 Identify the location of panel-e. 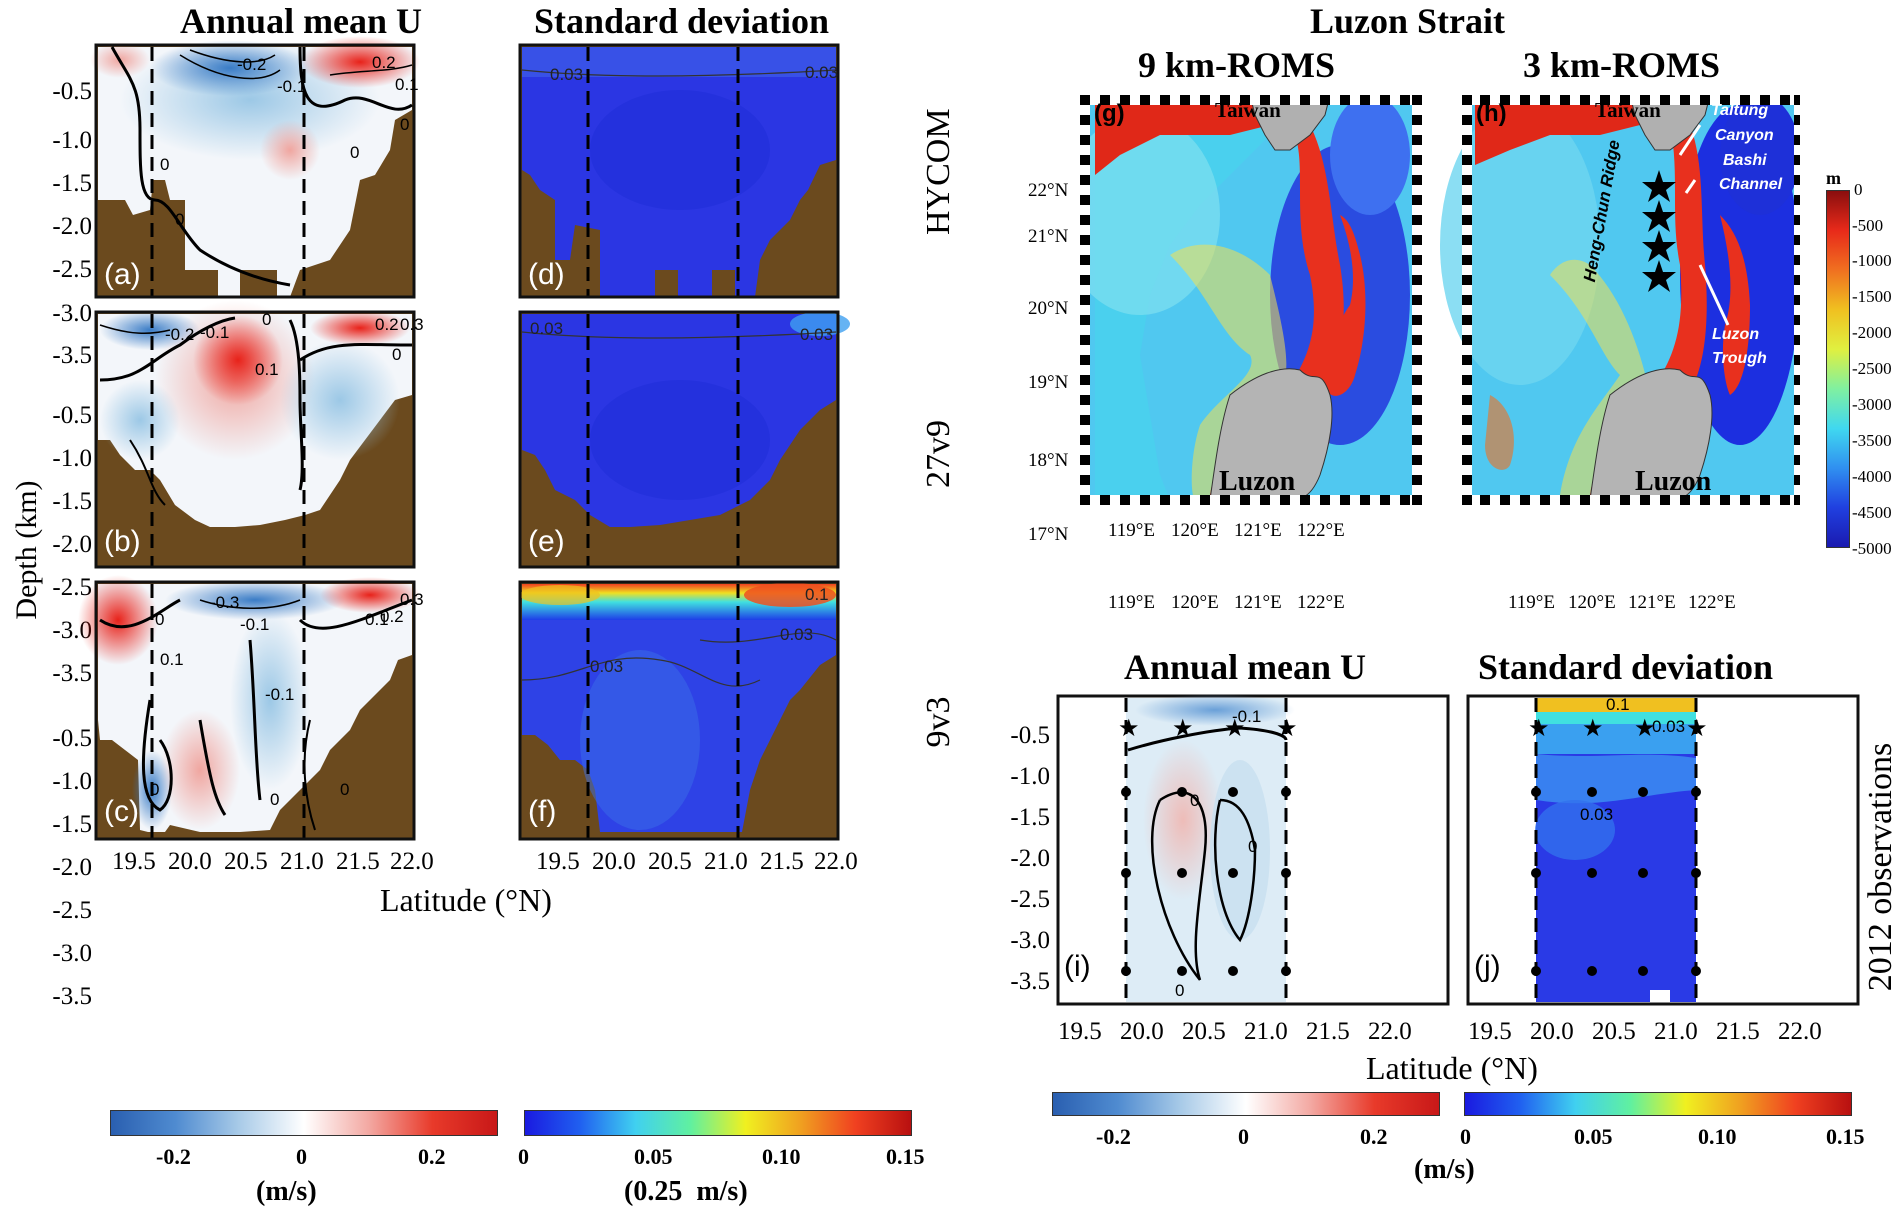
(685, 439).